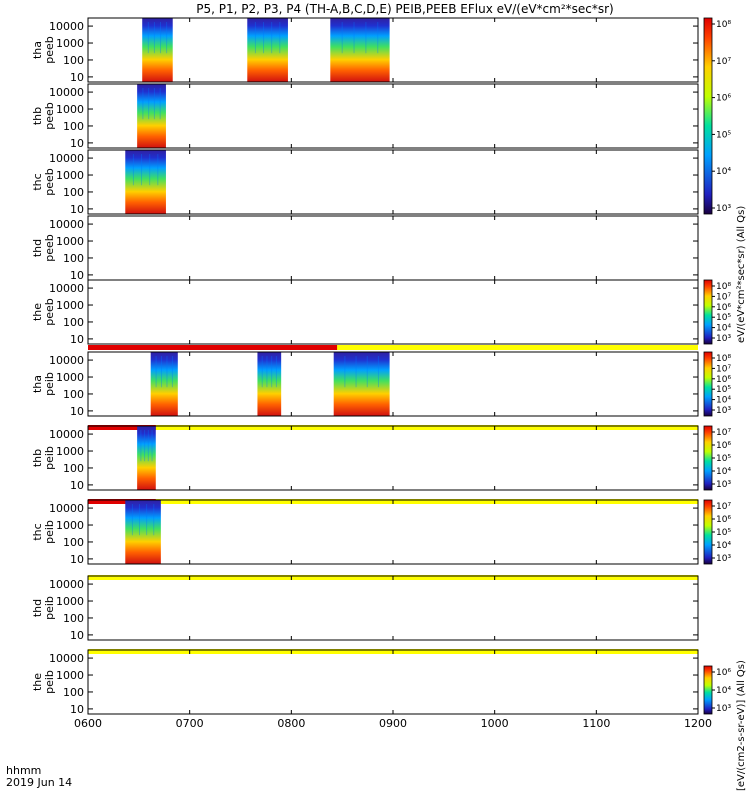  Describe the element at coordinates (43, 384) in the screenshot. I see `panel-label: thapeib` at that location.